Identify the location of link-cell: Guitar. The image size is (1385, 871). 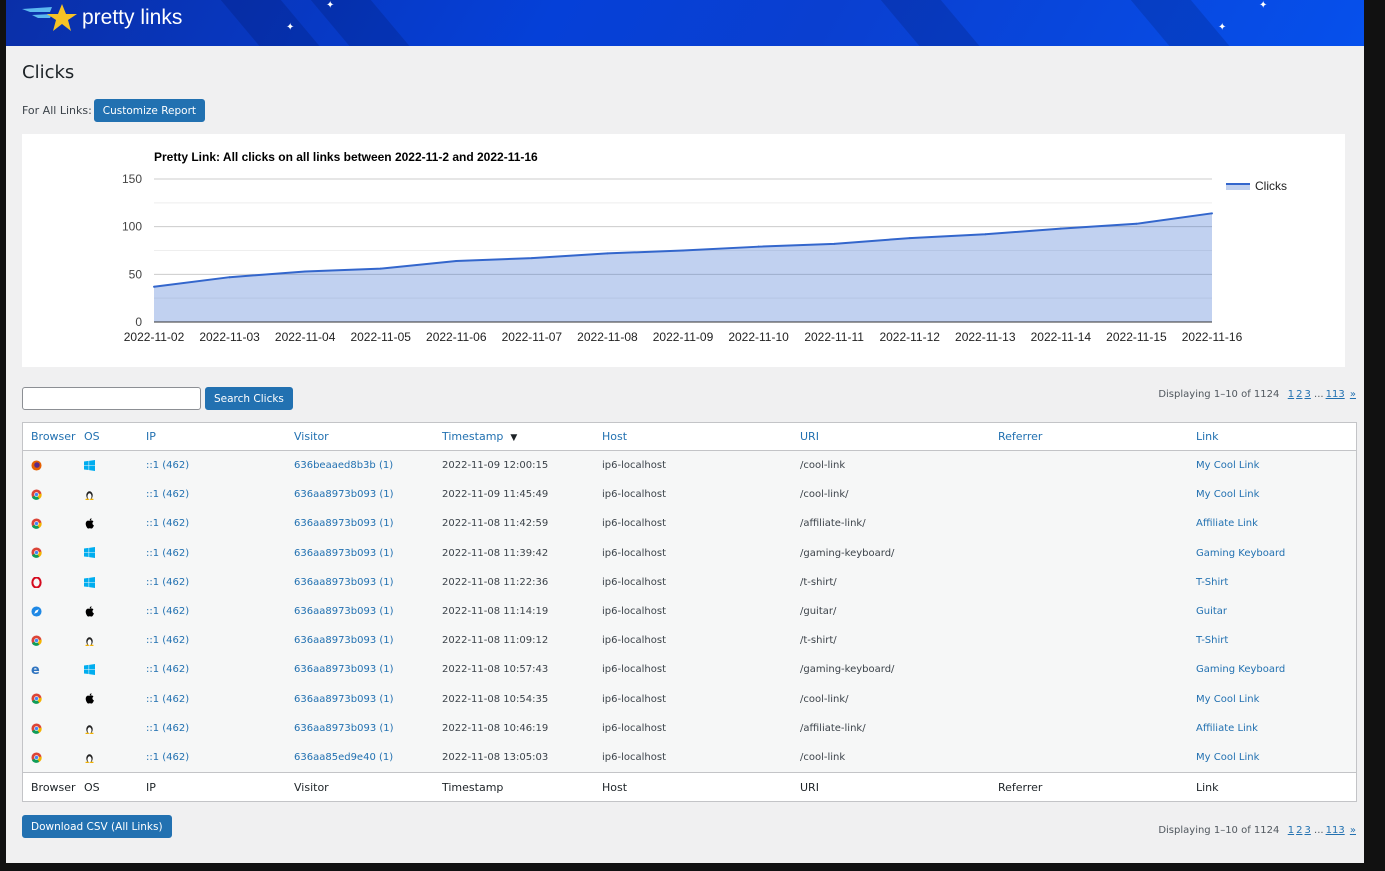
(1212, 612).